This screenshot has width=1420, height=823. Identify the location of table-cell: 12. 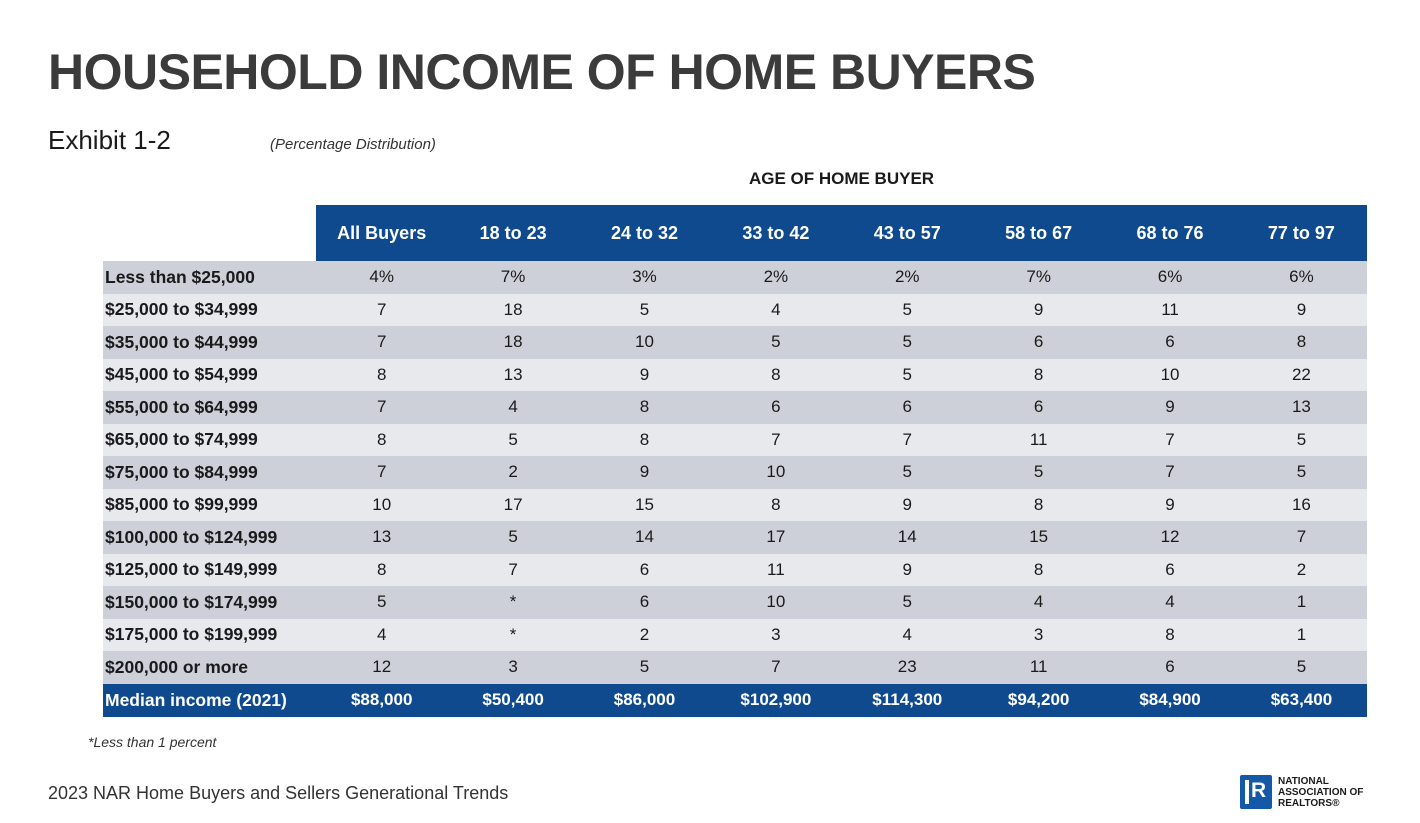
(382, 667).